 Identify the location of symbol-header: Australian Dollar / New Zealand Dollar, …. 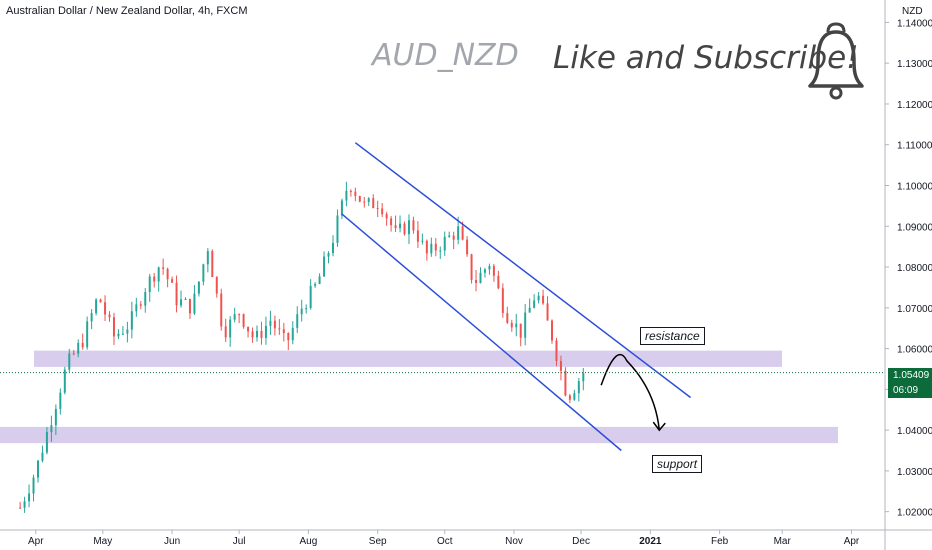
(127, 11).